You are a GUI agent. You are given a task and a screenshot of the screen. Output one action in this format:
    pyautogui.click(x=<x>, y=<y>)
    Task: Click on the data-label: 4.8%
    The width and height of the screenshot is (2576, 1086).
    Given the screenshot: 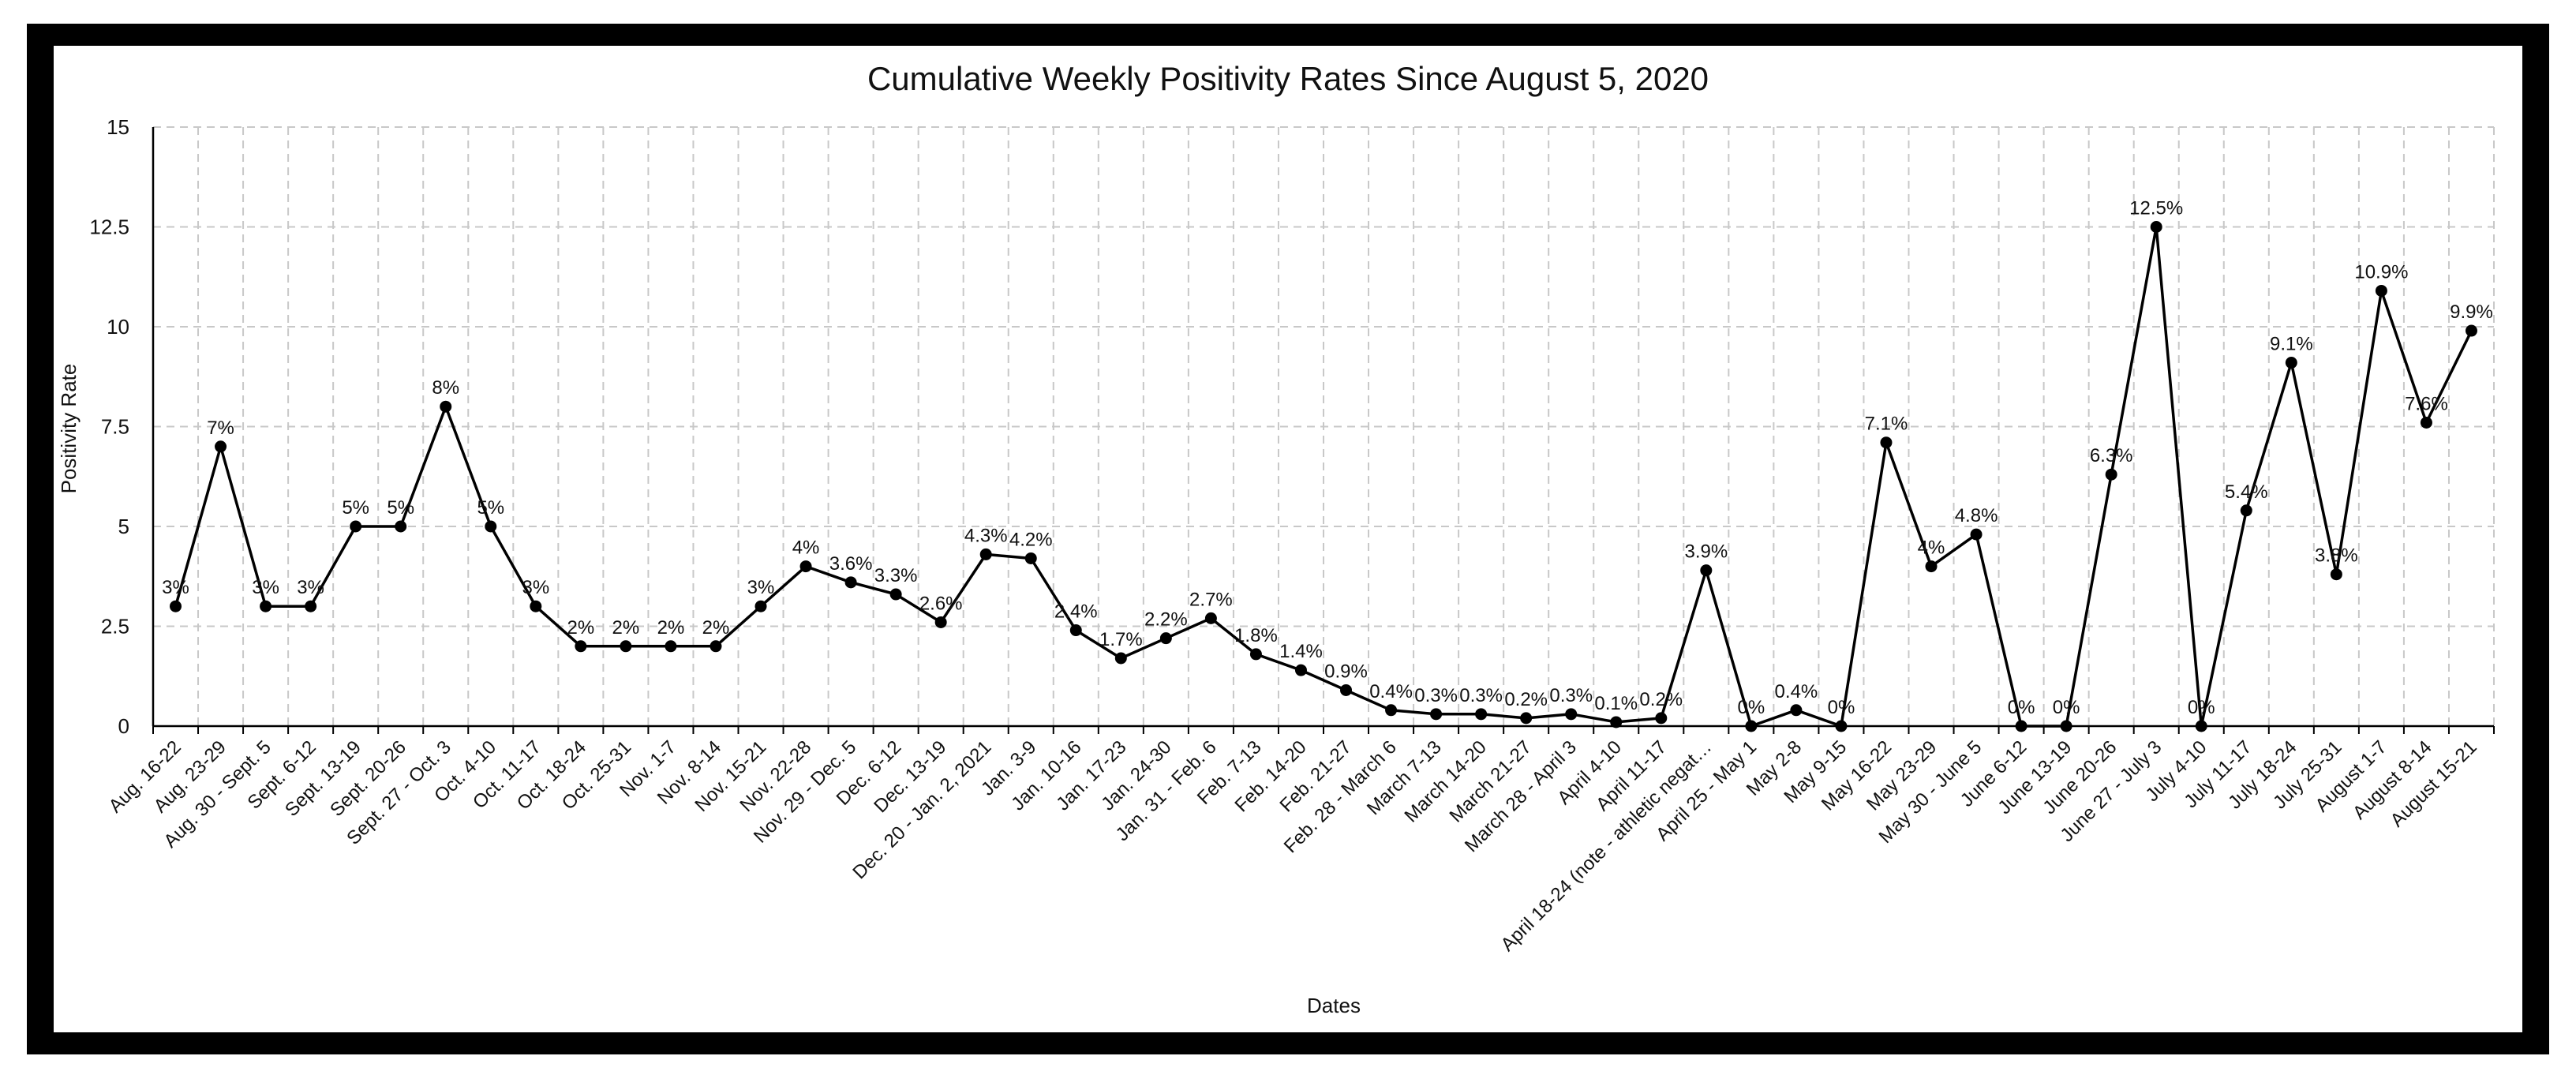 What is the action you would take?
    pyautogui.click(x=1976, y=515)
    